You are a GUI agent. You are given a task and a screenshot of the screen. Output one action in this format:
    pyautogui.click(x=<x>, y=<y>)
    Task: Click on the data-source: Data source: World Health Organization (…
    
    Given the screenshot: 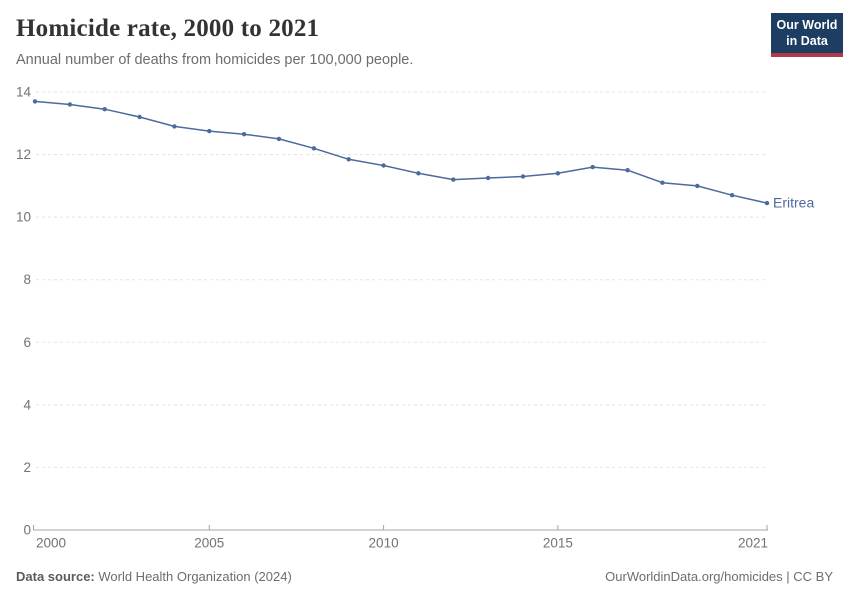 What is the action you would take?
    pyautogui.click(x=154, y=576)
    